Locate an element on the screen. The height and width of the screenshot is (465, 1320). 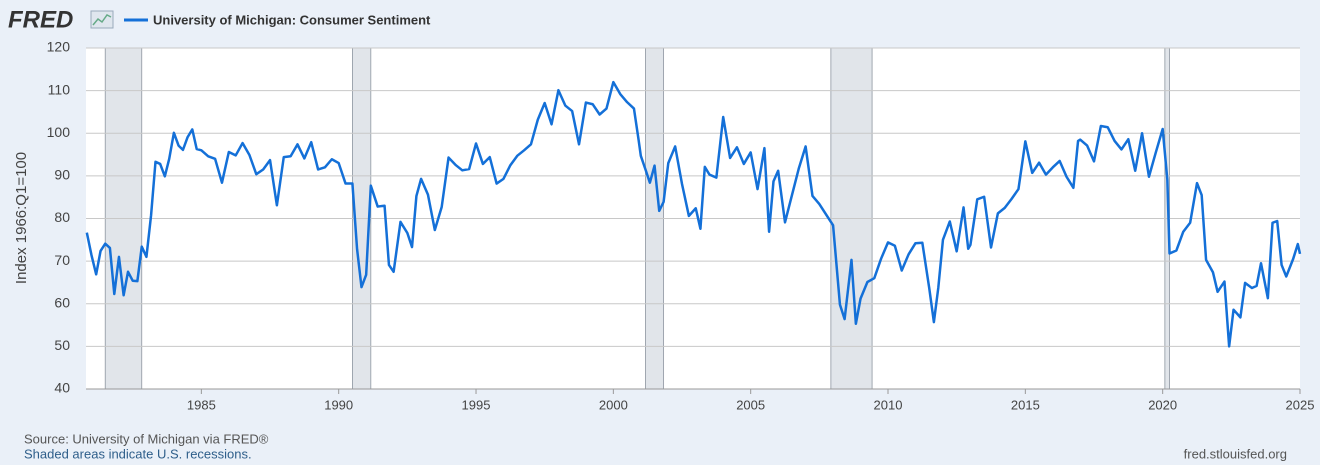
x-tick-label: 1995 is located at coordinates (476, 404).